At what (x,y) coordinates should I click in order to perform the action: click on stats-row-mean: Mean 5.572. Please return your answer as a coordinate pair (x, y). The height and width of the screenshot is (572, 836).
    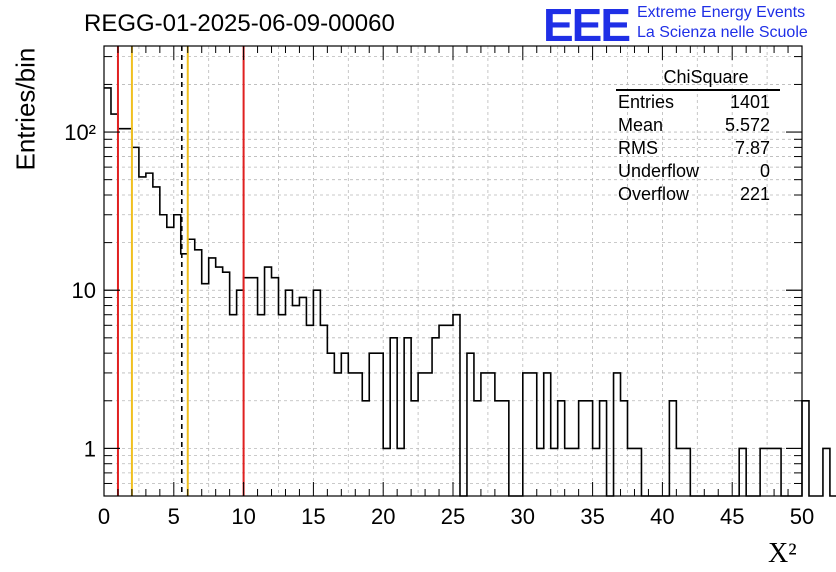
    Looking at the image, I should click on (696, 125).